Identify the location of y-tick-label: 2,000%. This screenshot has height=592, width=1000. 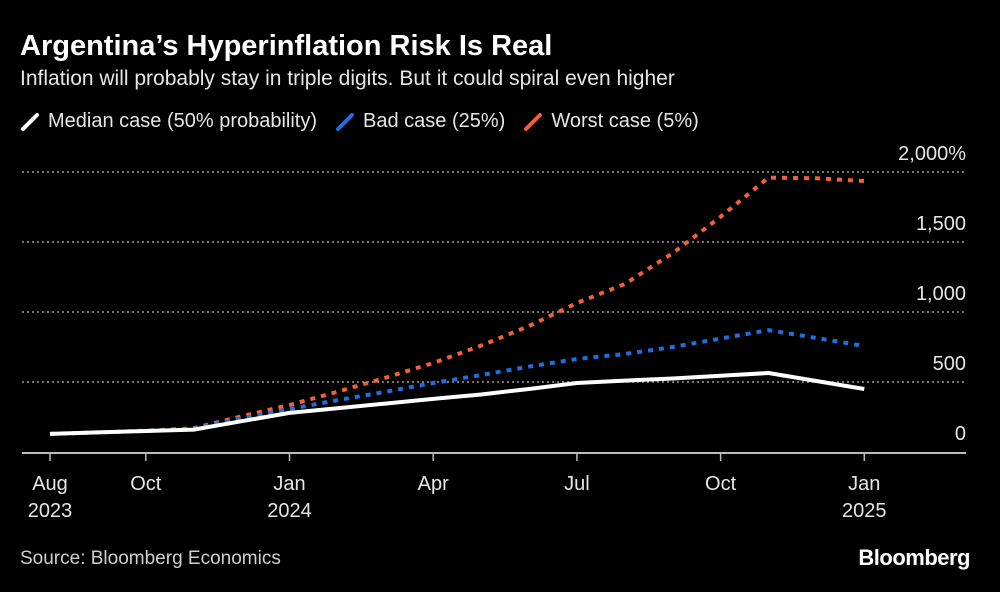
(932, 154).